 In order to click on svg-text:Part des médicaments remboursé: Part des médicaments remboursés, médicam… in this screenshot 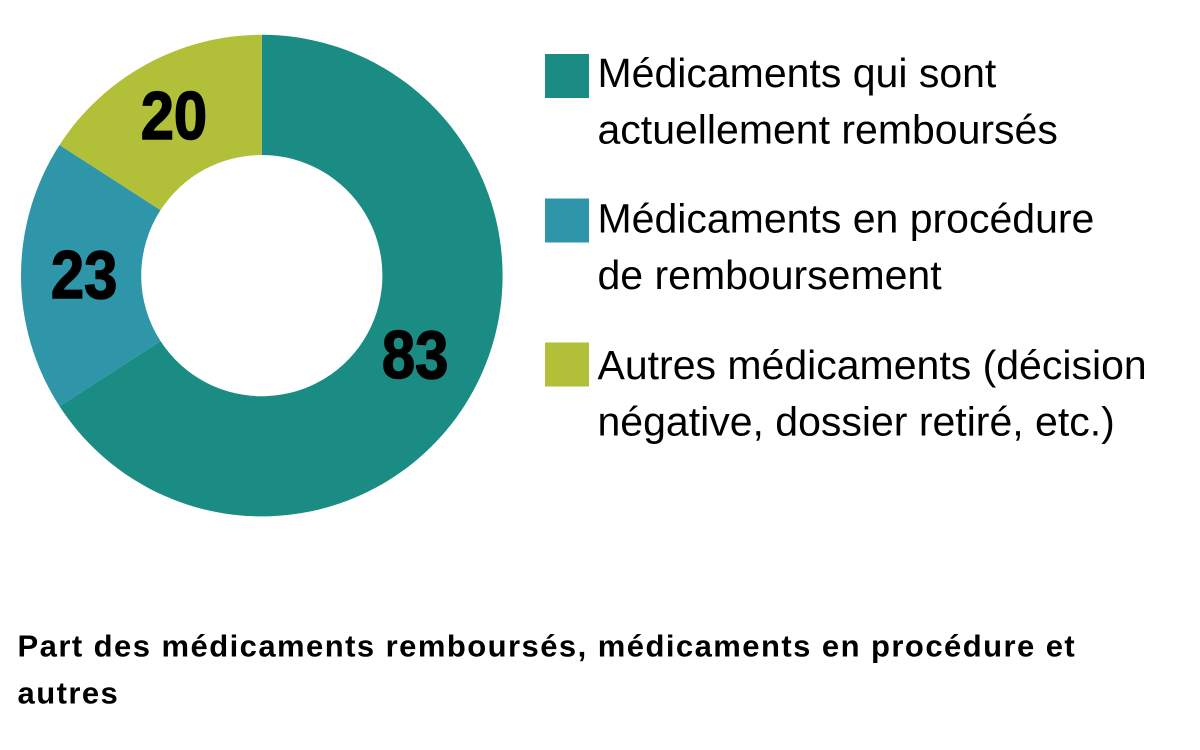, I will do `click(547, 646)`.